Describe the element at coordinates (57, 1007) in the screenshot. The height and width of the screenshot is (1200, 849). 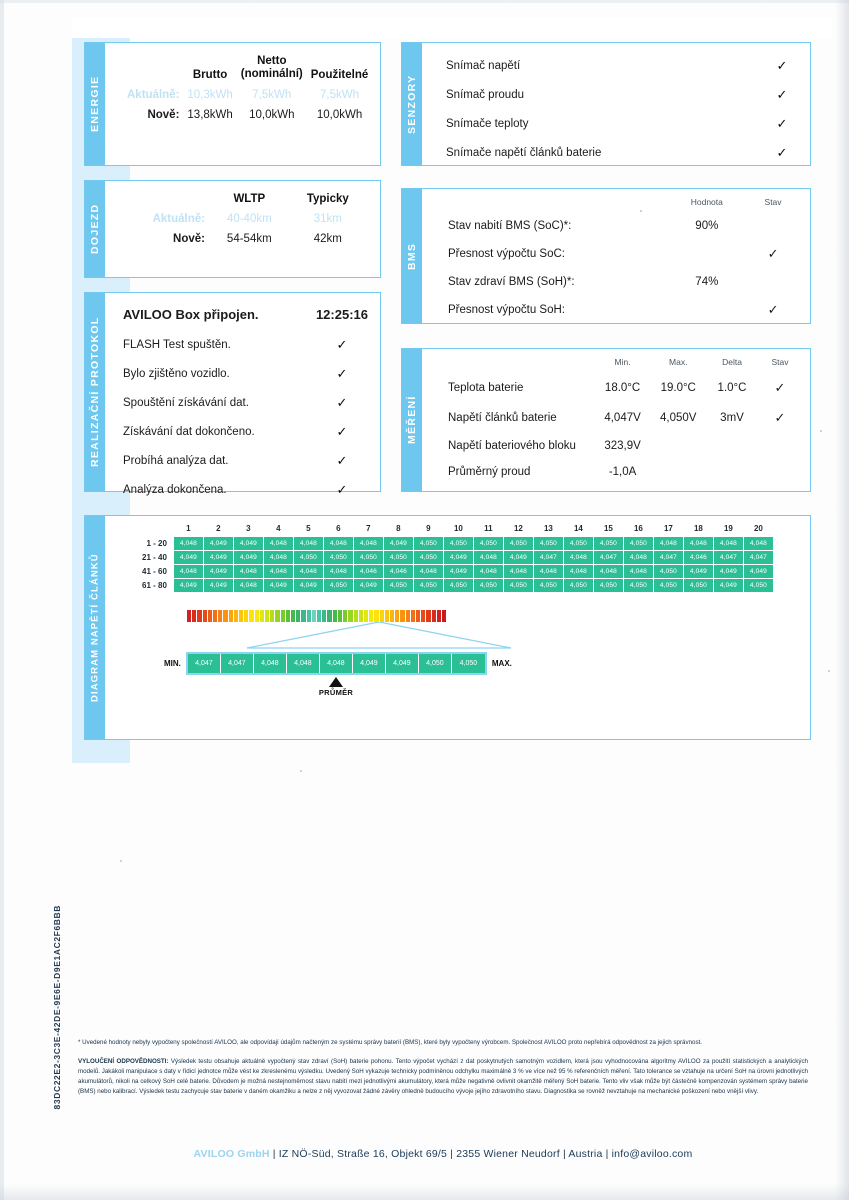
I see `document-id: 83DC22E2-3C3E-42DE-9E6E-D9E1AC2F6BBB` at that location.